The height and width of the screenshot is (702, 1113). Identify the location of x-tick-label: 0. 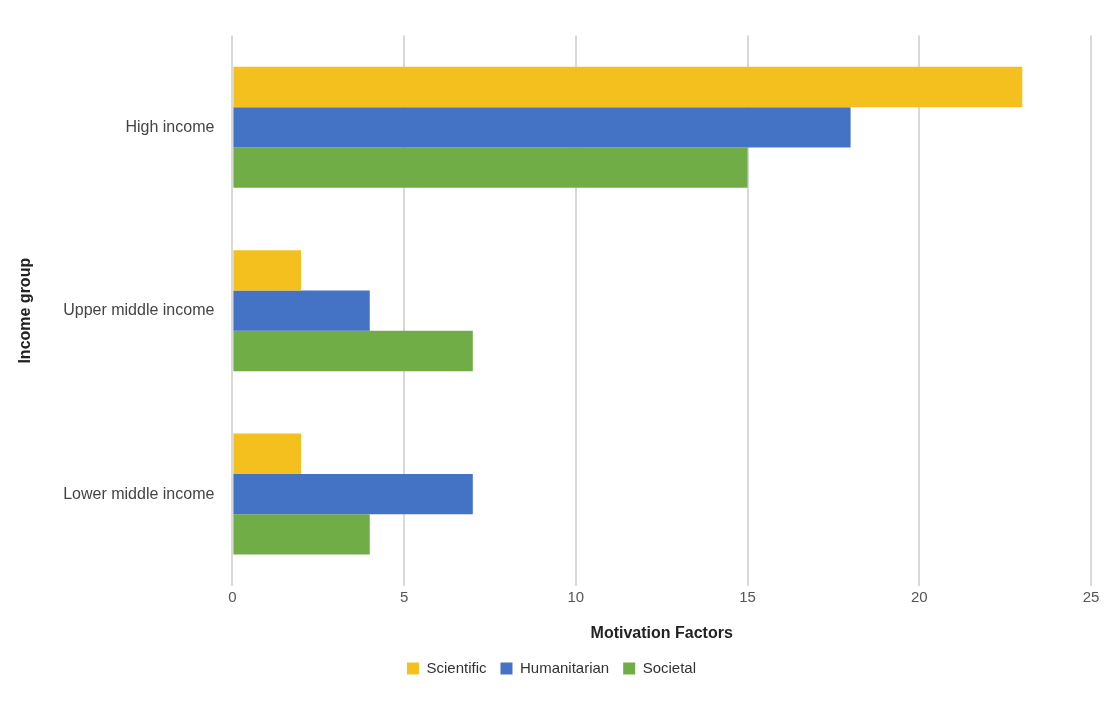
(232, 596).